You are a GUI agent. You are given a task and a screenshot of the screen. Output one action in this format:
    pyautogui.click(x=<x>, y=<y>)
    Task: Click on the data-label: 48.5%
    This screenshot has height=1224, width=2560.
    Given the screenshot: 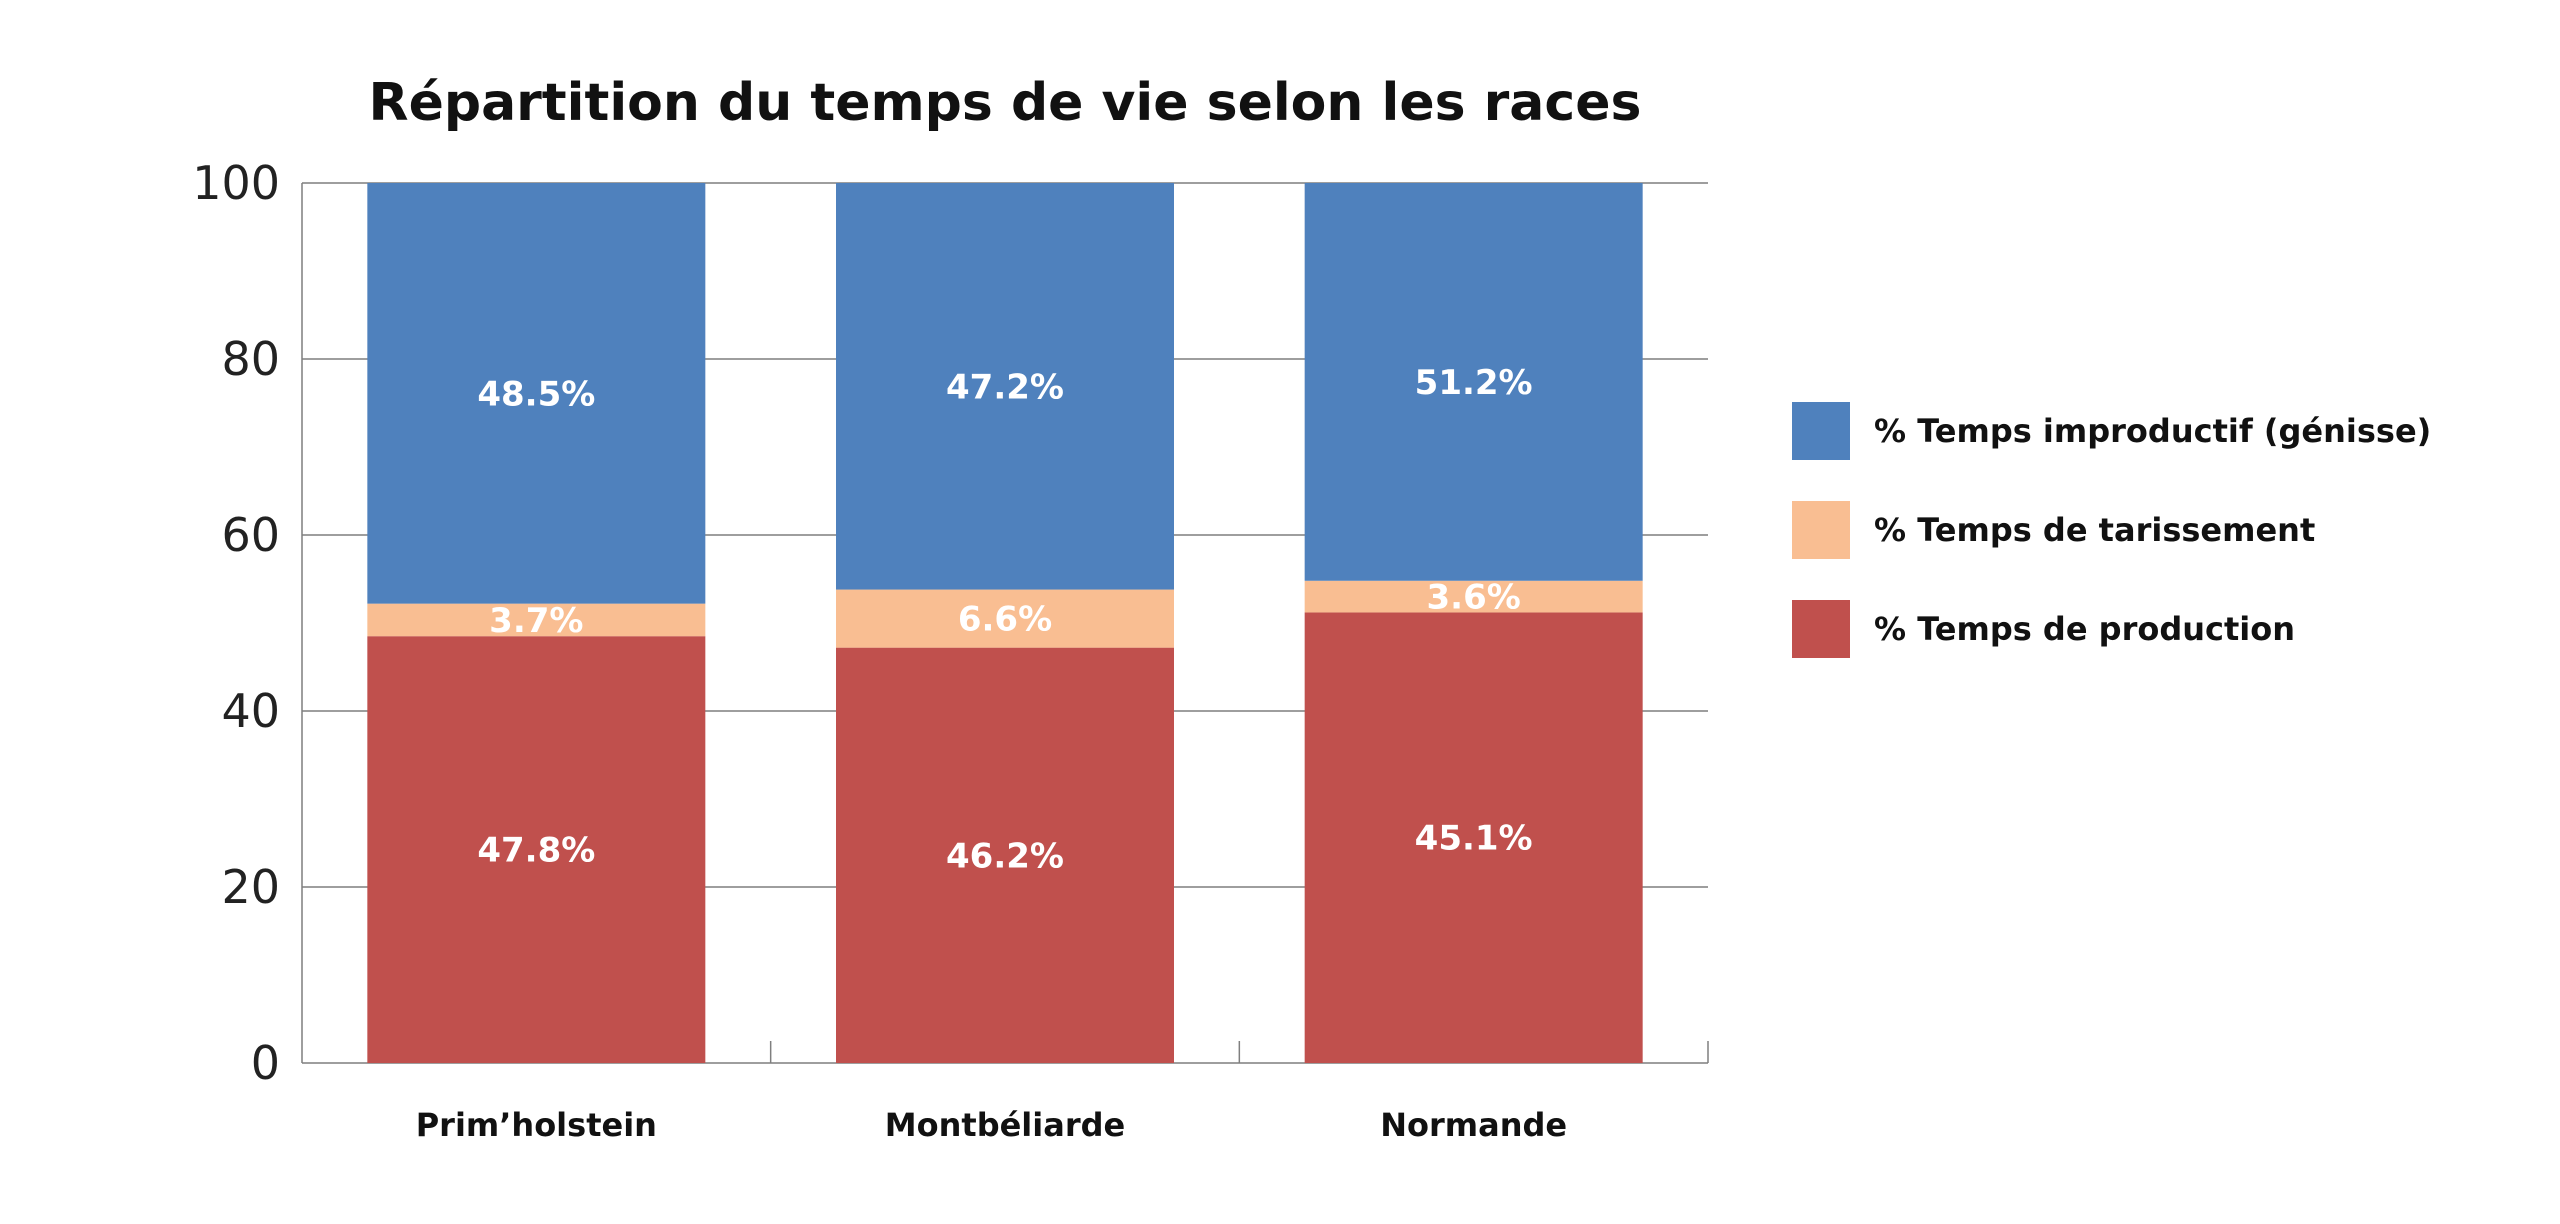 What is the action you would take?
    pyautogui.click(x=536, y=394)
    